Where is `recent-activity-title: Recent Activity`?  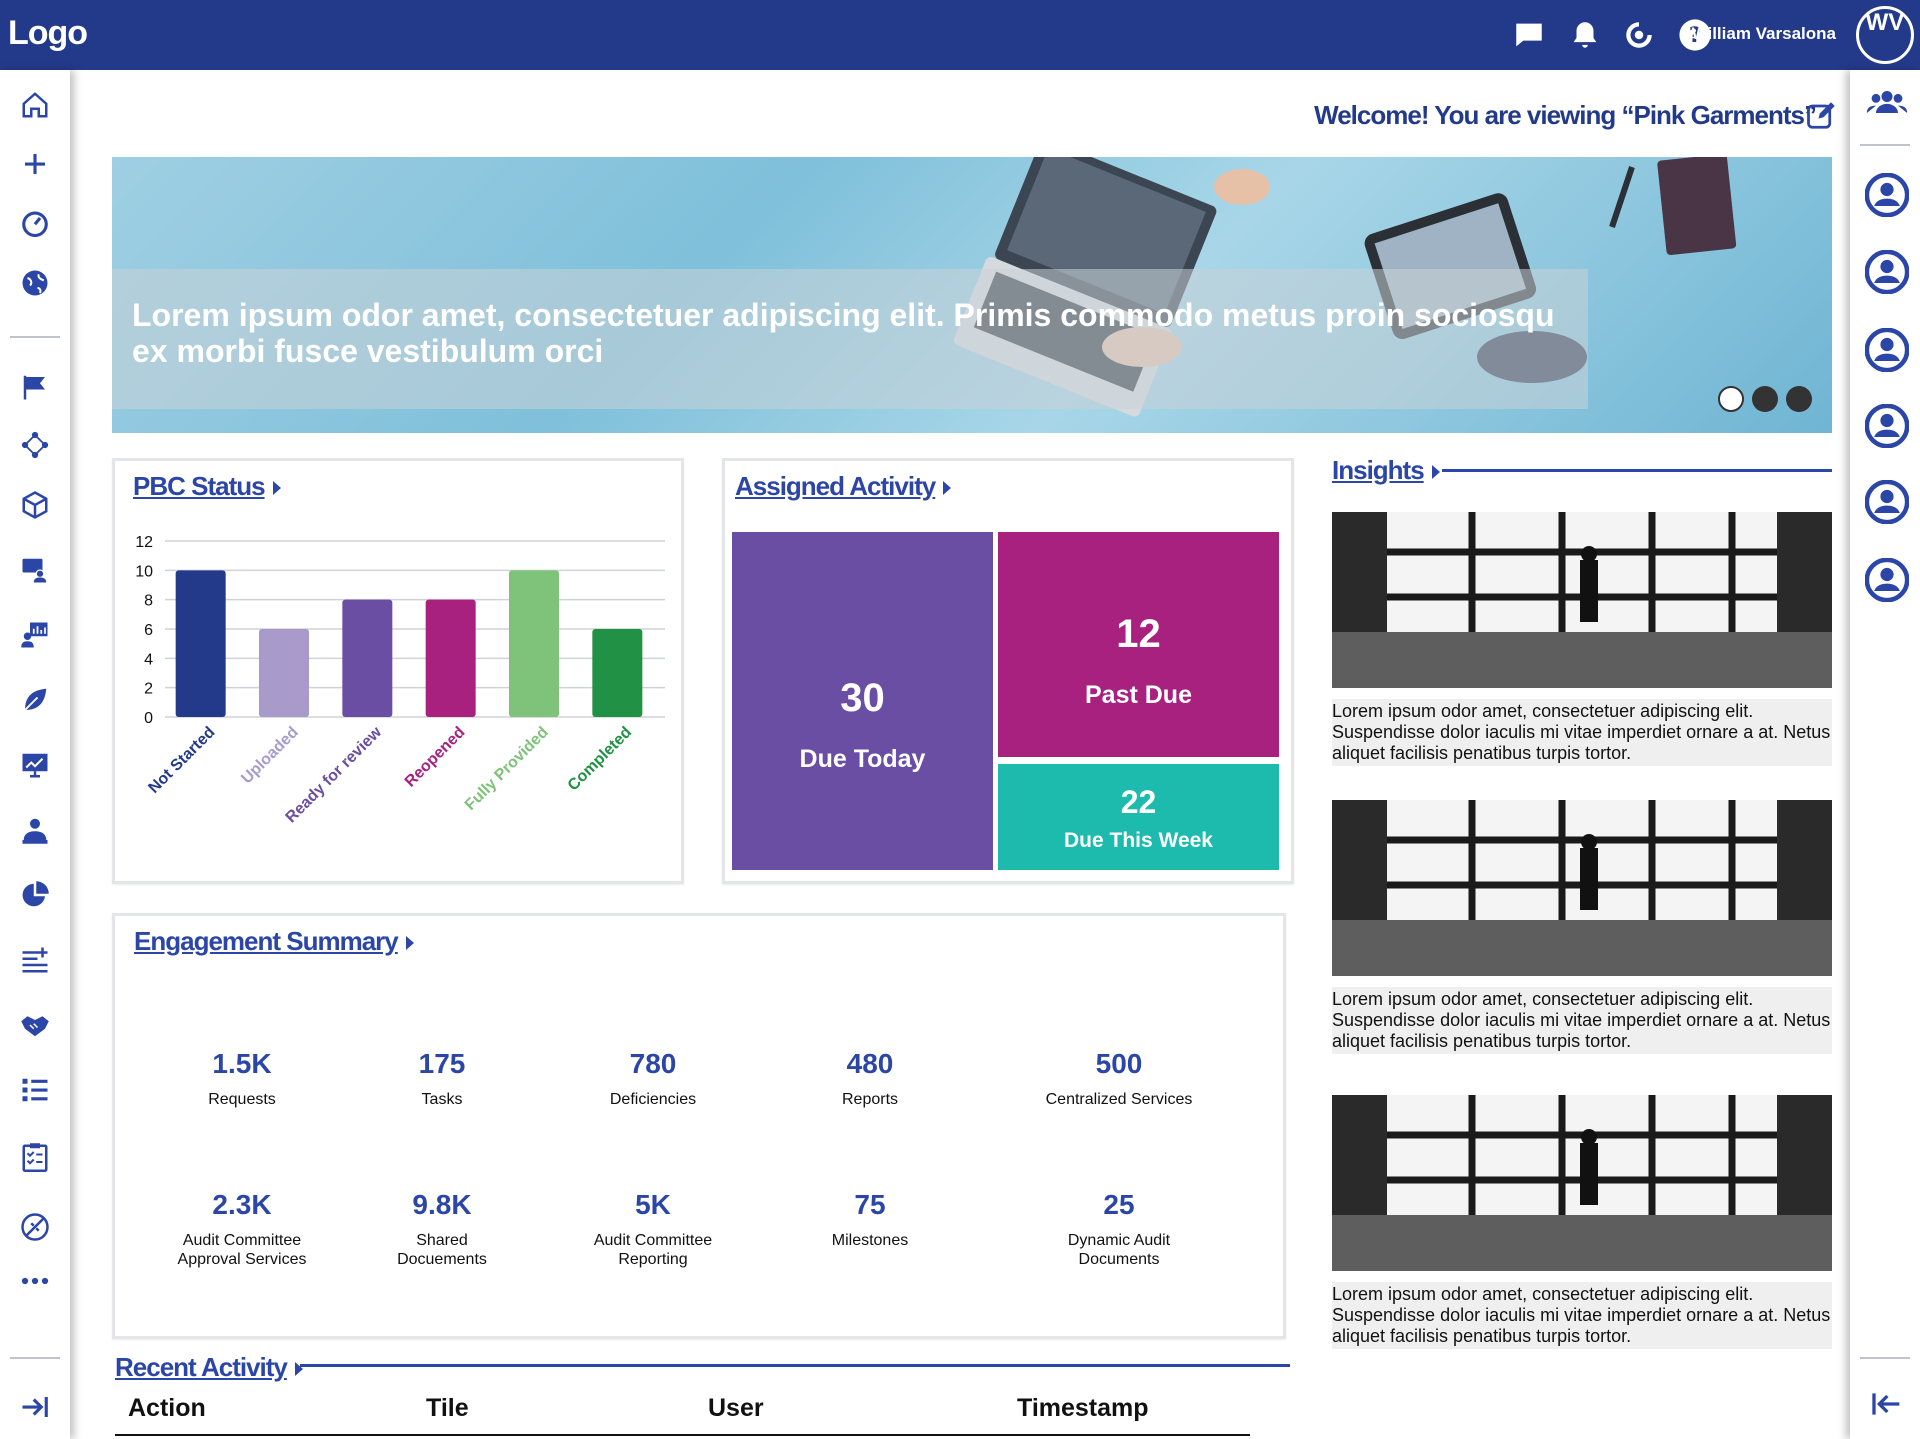 recent-activity-title: Recent Activity is located at coordinates (209, 1367).